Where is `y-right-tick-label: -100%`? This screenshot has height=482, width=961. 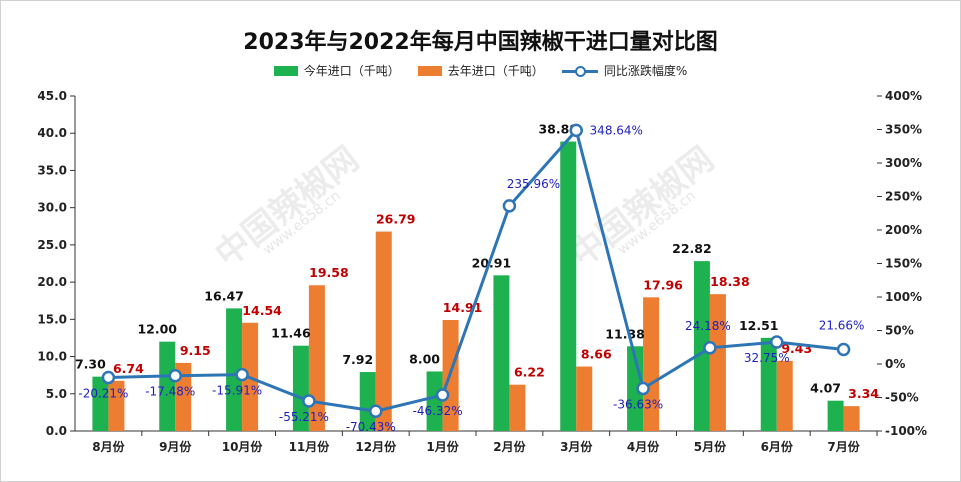 y-right-tick-label: -100% is located at coordinates (906, 431).